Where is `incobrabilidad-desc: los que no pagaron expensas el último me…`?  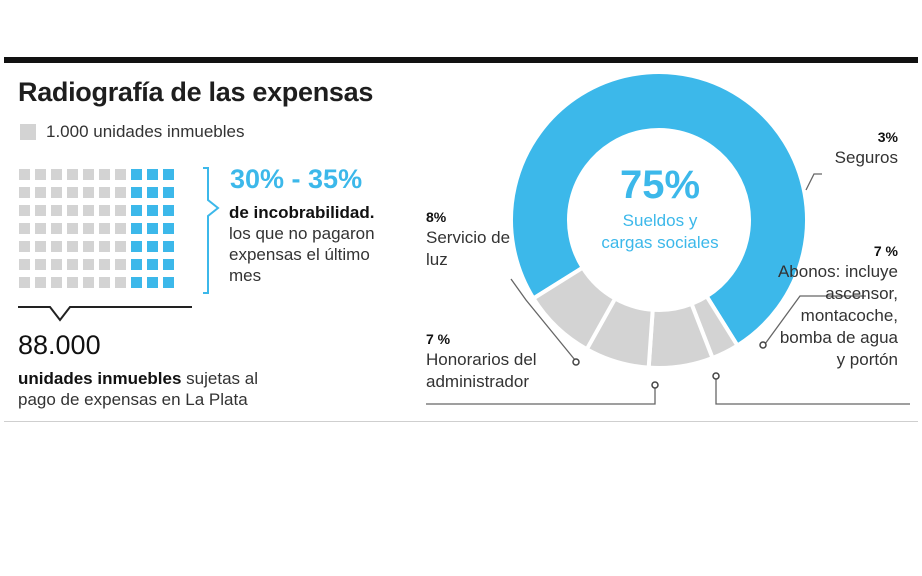 incobrabilidad-desc: los que no pagaron expensas el último me… is located at coordinates (302, 254).